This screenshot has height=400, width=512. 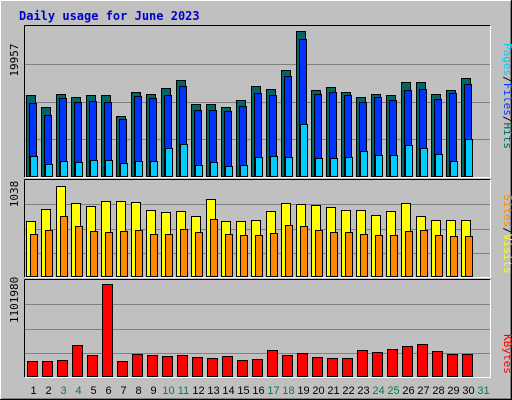 What do you see at coordinates (333, 391) in the screenshot?
I see `x-tick-label: 21` at bounding box center [333, 391].